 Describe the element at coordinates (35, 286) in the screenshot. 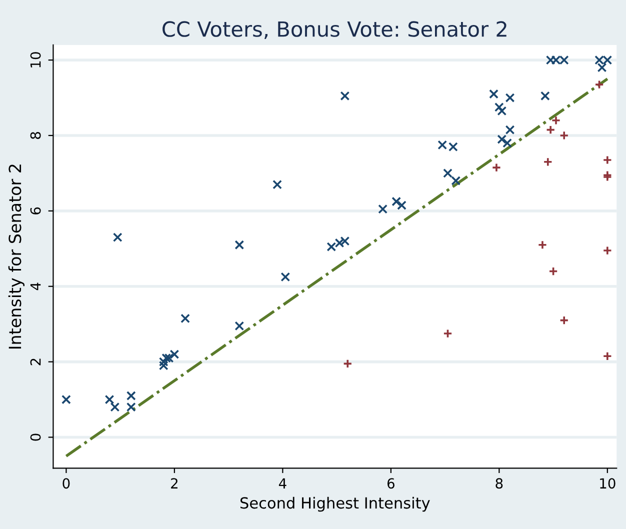

I see `y-tick-label: 4` at that location.